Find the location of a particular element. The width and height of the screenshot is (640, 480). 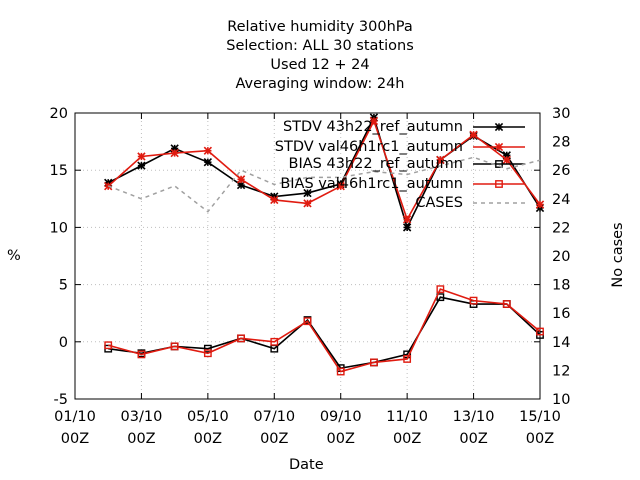

y2-tick-label: 16 is located at coordinates (561, 314).